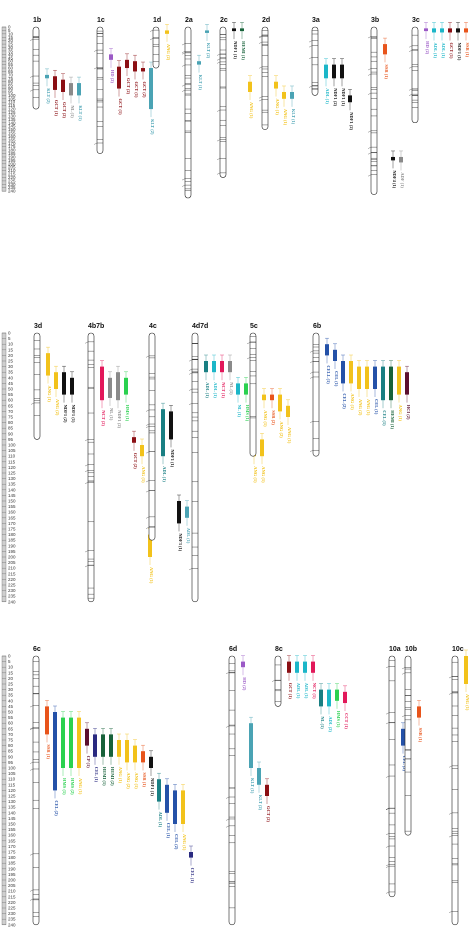  Describe the element at coordinates (223, 390) in the screenshot. I see `qtl-label: NCT (1)` at that location.